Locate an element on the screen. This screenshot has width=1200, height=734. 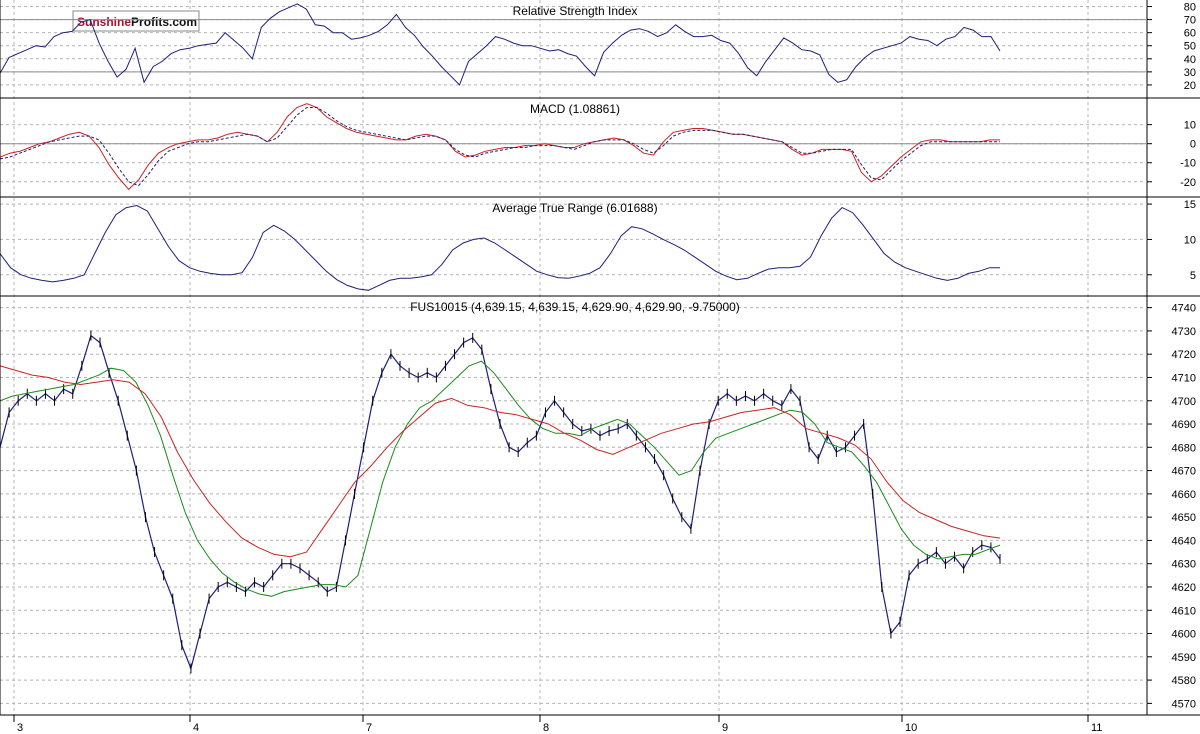
logo-word-profits: Profits is located at coordinates (150, 22).